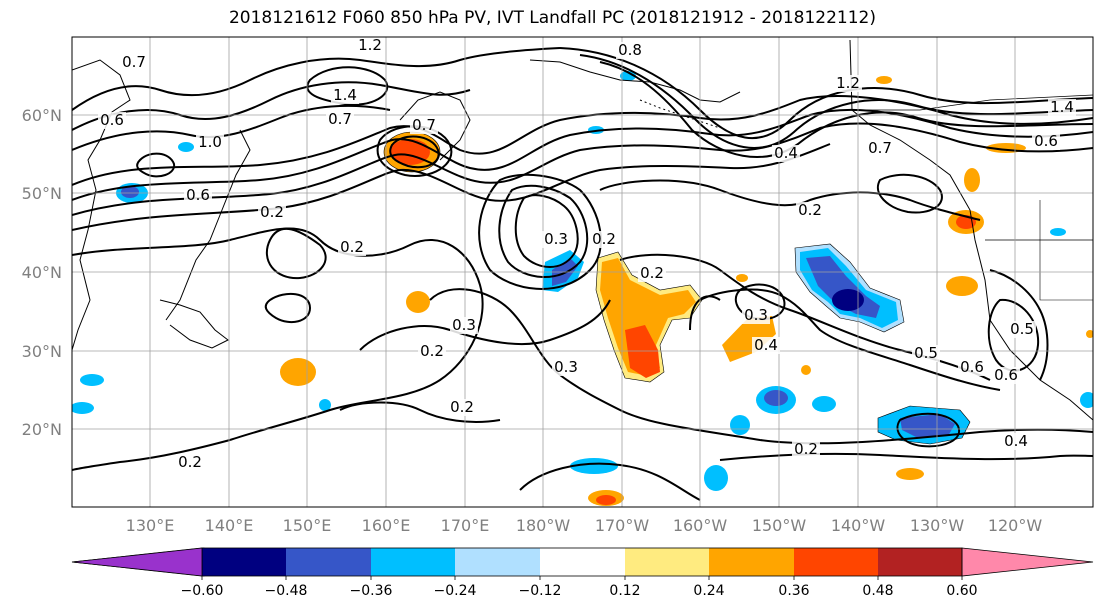 Image resolution: width=1105 pixels, height=601 pixels. What do you see at coordinates (42, 272) in the screenshot?
I see `lat-label: 40°N` at bounding box center [42, 272].